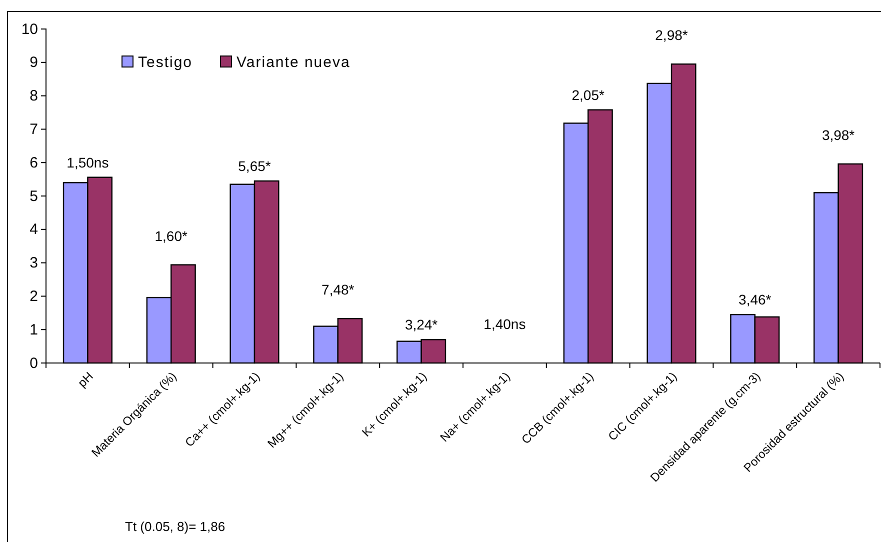 Image resolution: width=881 pixels, height=542 pixels. Describe the element at coordinates (34, 263) in the screenshot. I see `y-tick-label: 3` at that location.